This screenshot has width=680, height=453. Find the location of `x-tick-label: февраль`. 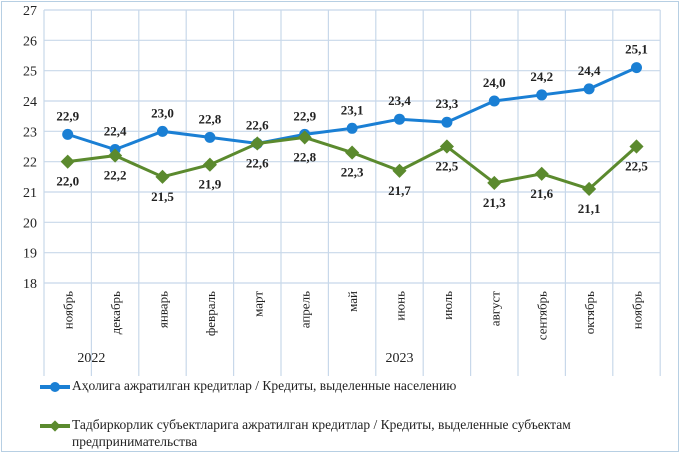

x-tick-label: февраль is located at coordinates (210, 313).